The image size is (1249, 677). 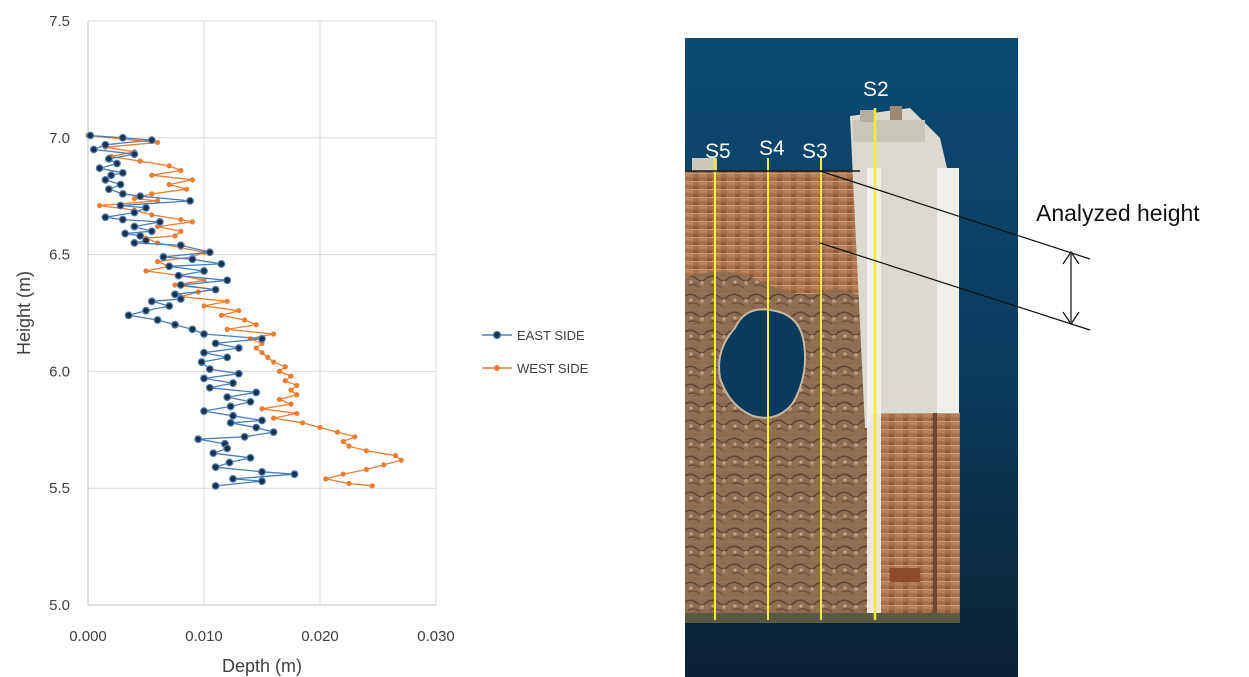 What do you see at coordinates (436, 636) in the screenshot?
I see `x-tick-label: 0.030` at bounding box center [436, 636].